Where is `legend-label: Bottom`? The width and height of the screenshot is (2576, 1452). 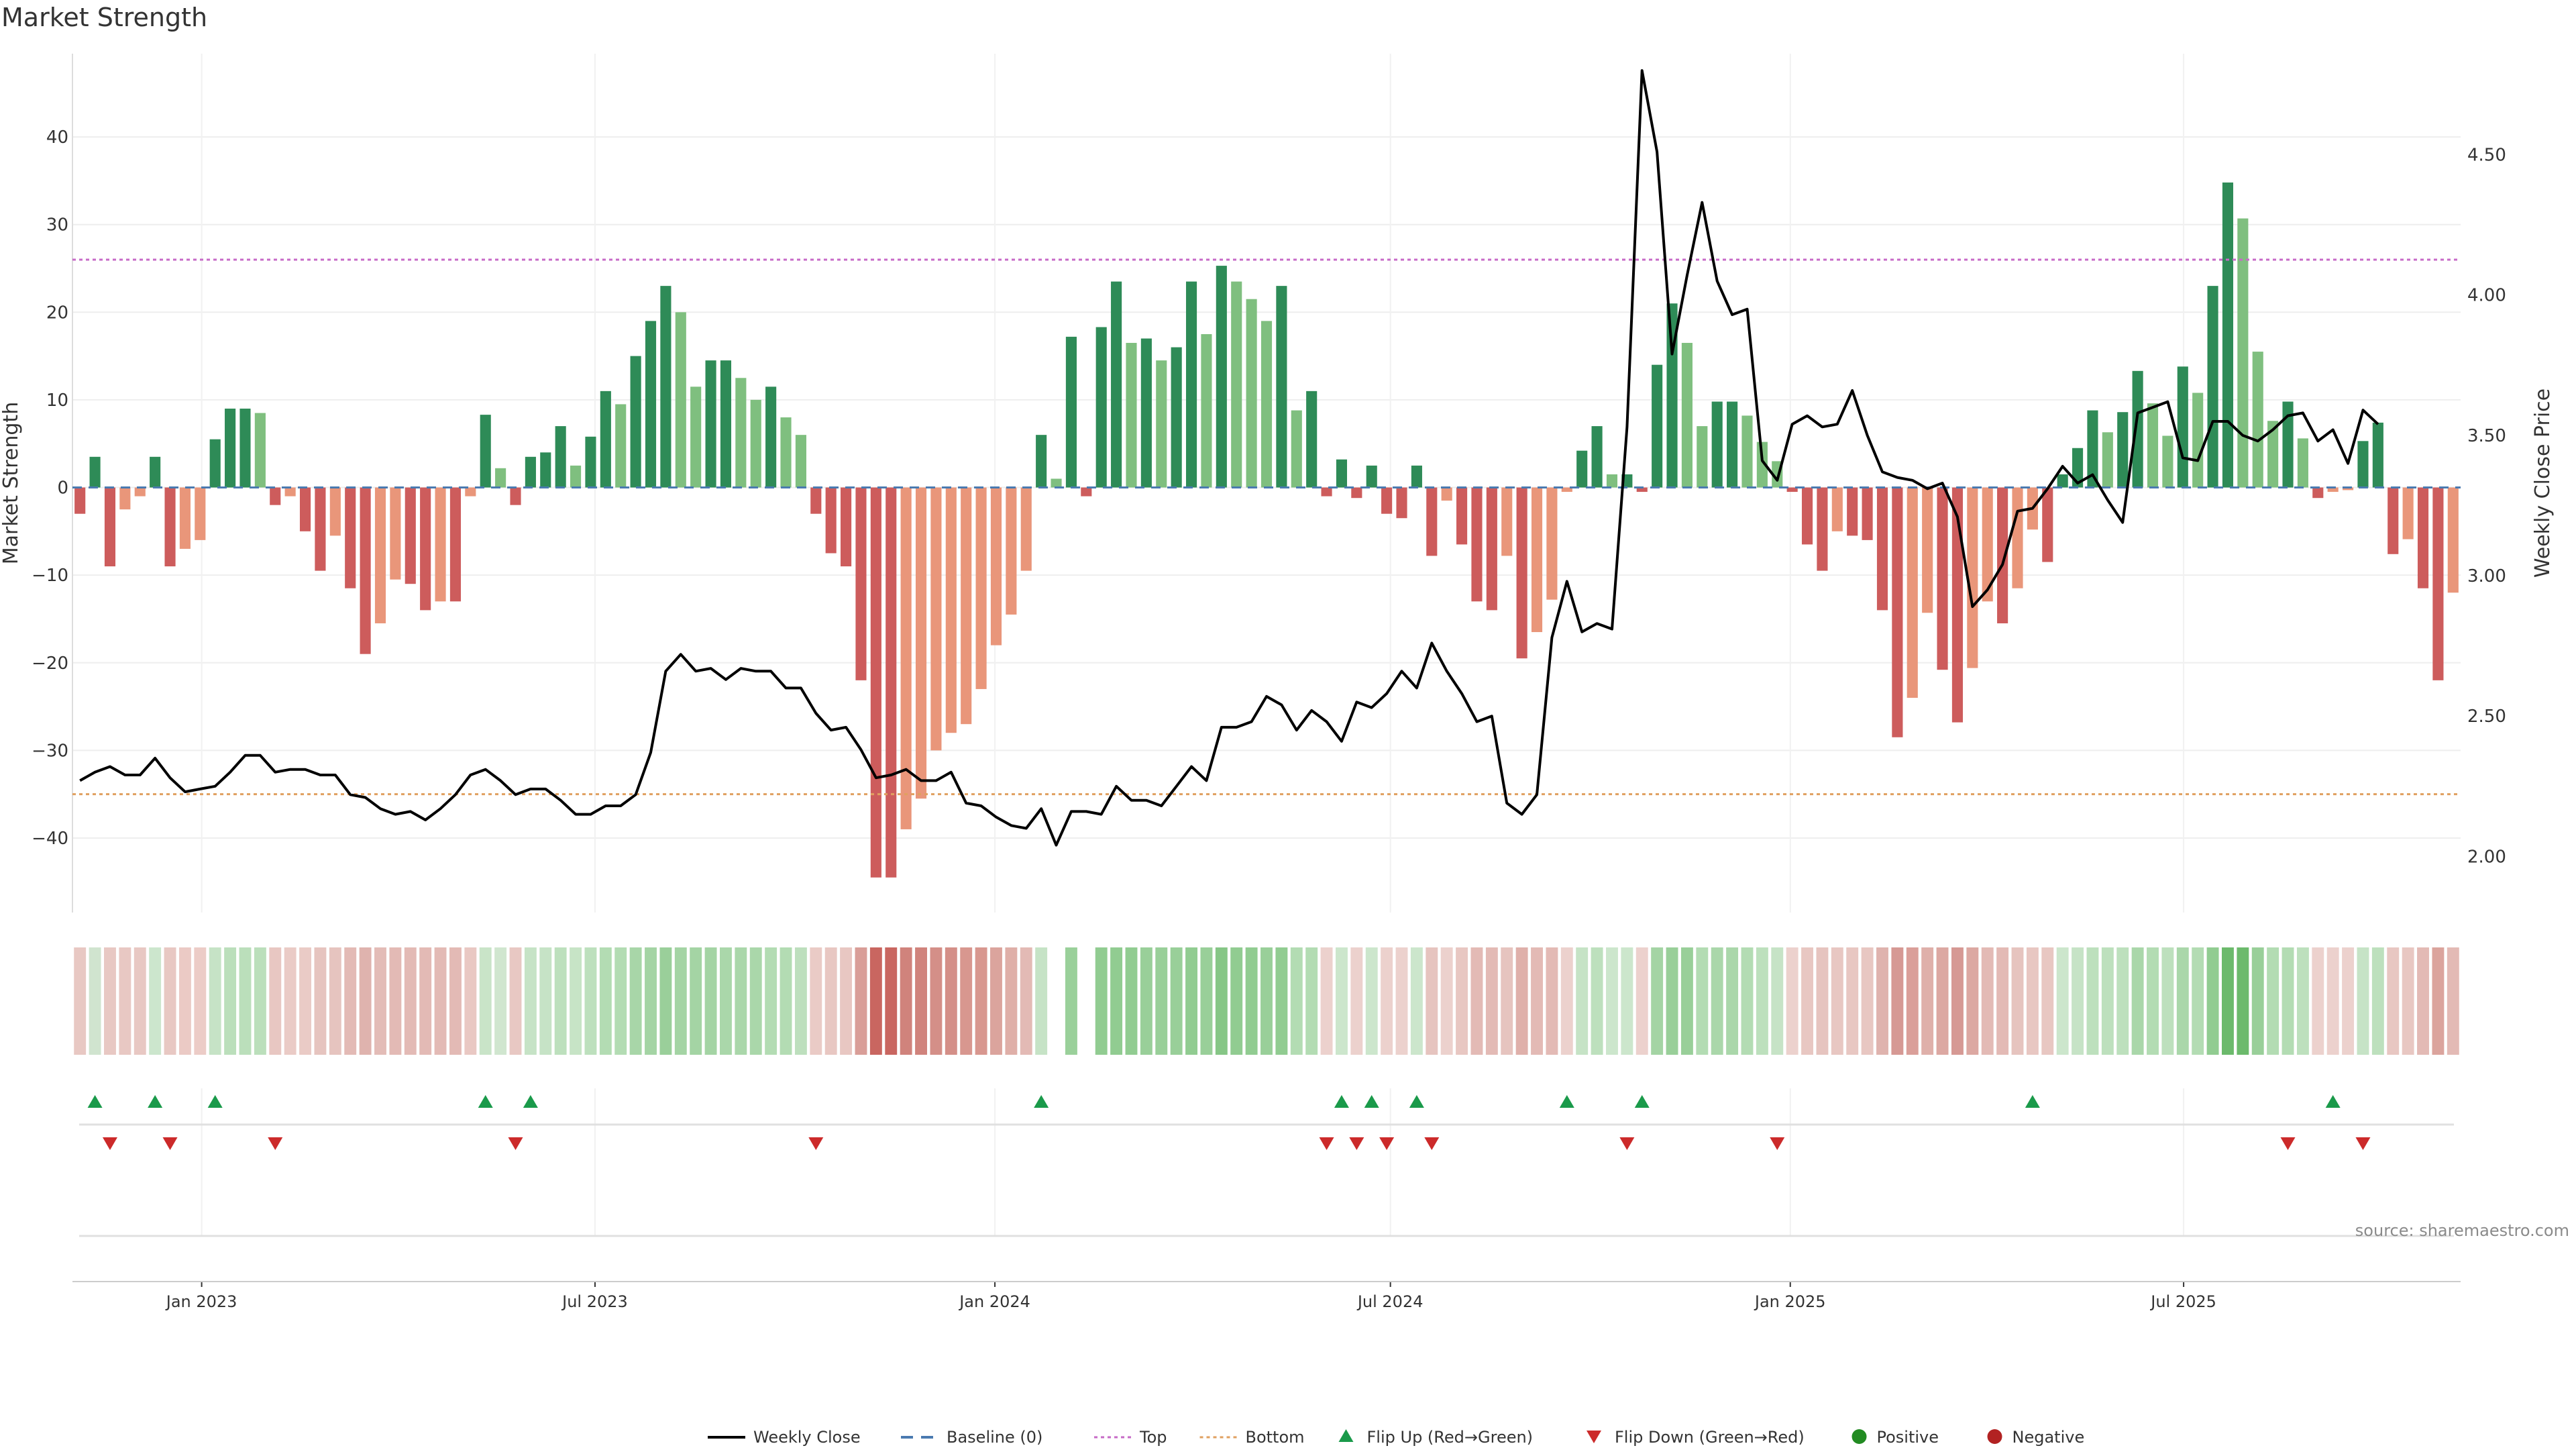 legend-label: Bottom is located at coordinates (1275, 1438).